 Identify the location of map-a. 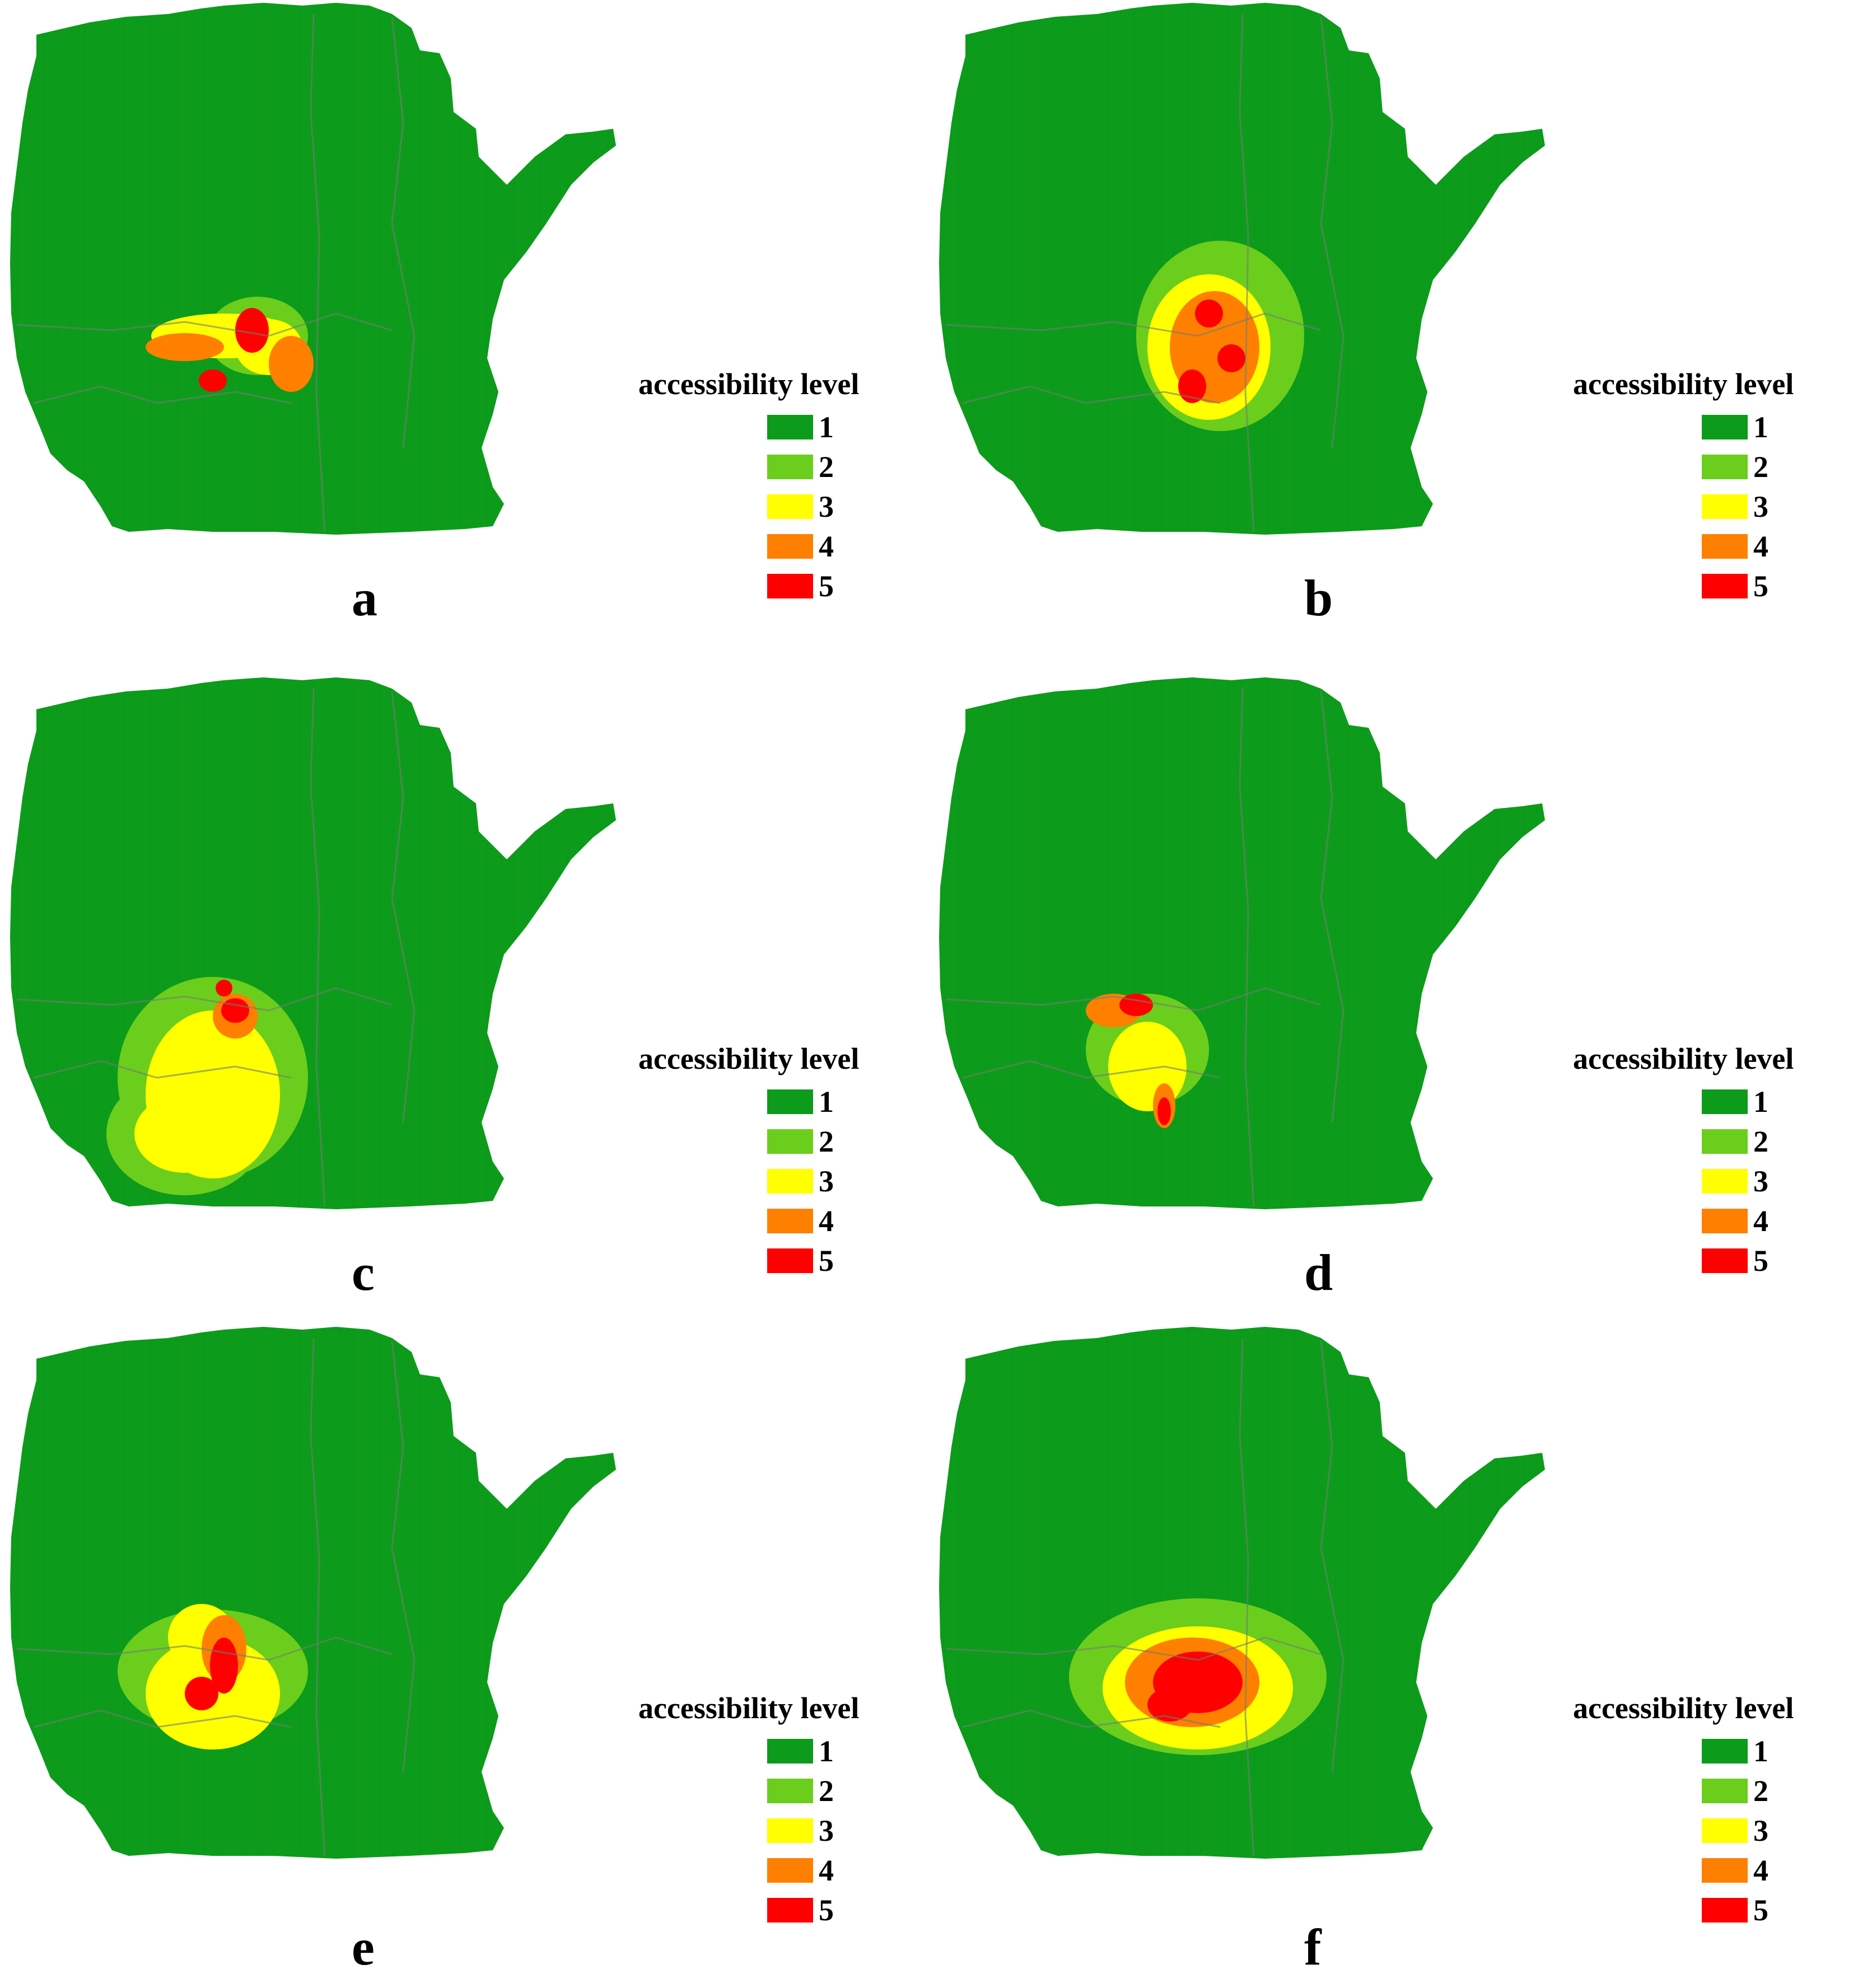
(313, 269).